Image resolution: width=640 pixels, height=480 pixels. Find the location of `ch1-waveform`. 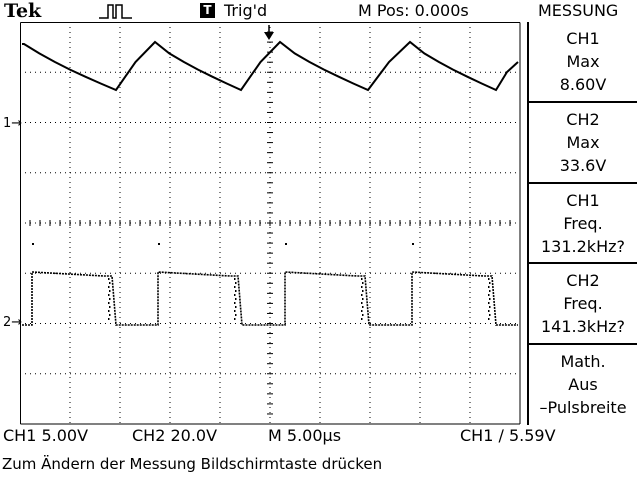

ch1-waveform is located at coordinates (270, 66).